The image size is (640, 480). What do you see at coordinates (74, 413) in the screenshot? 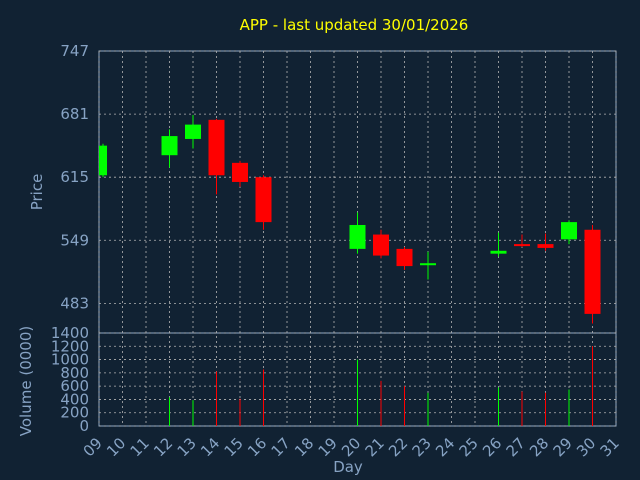
I see `volume-tick-label: 200` at bounding box center [74, 413].